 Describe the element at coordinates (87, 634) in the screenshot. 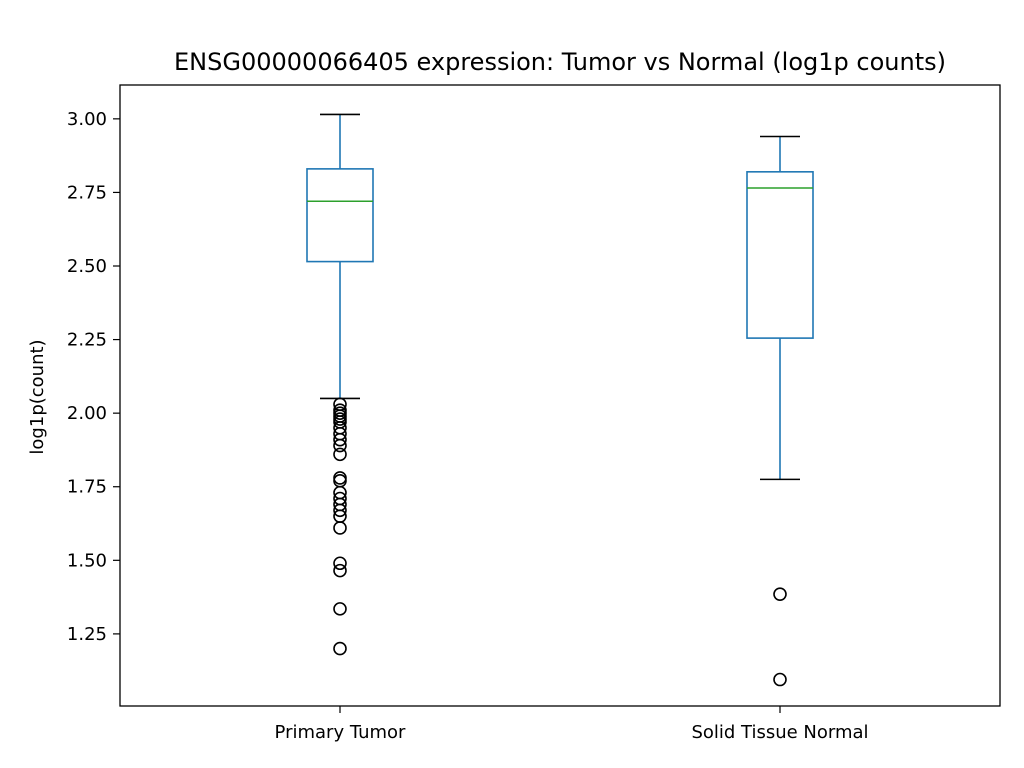

I see `y-tick-label: 1.25` at that location.